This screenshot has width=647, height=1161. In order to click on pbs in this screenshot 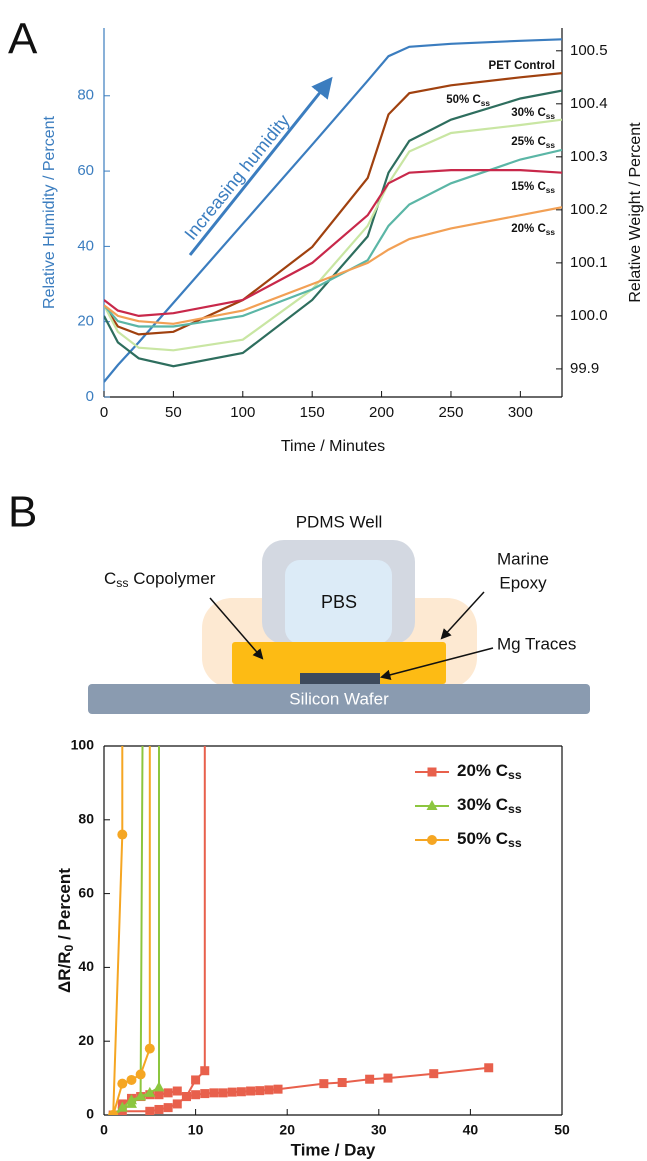, I will do `click(338, 602)`.